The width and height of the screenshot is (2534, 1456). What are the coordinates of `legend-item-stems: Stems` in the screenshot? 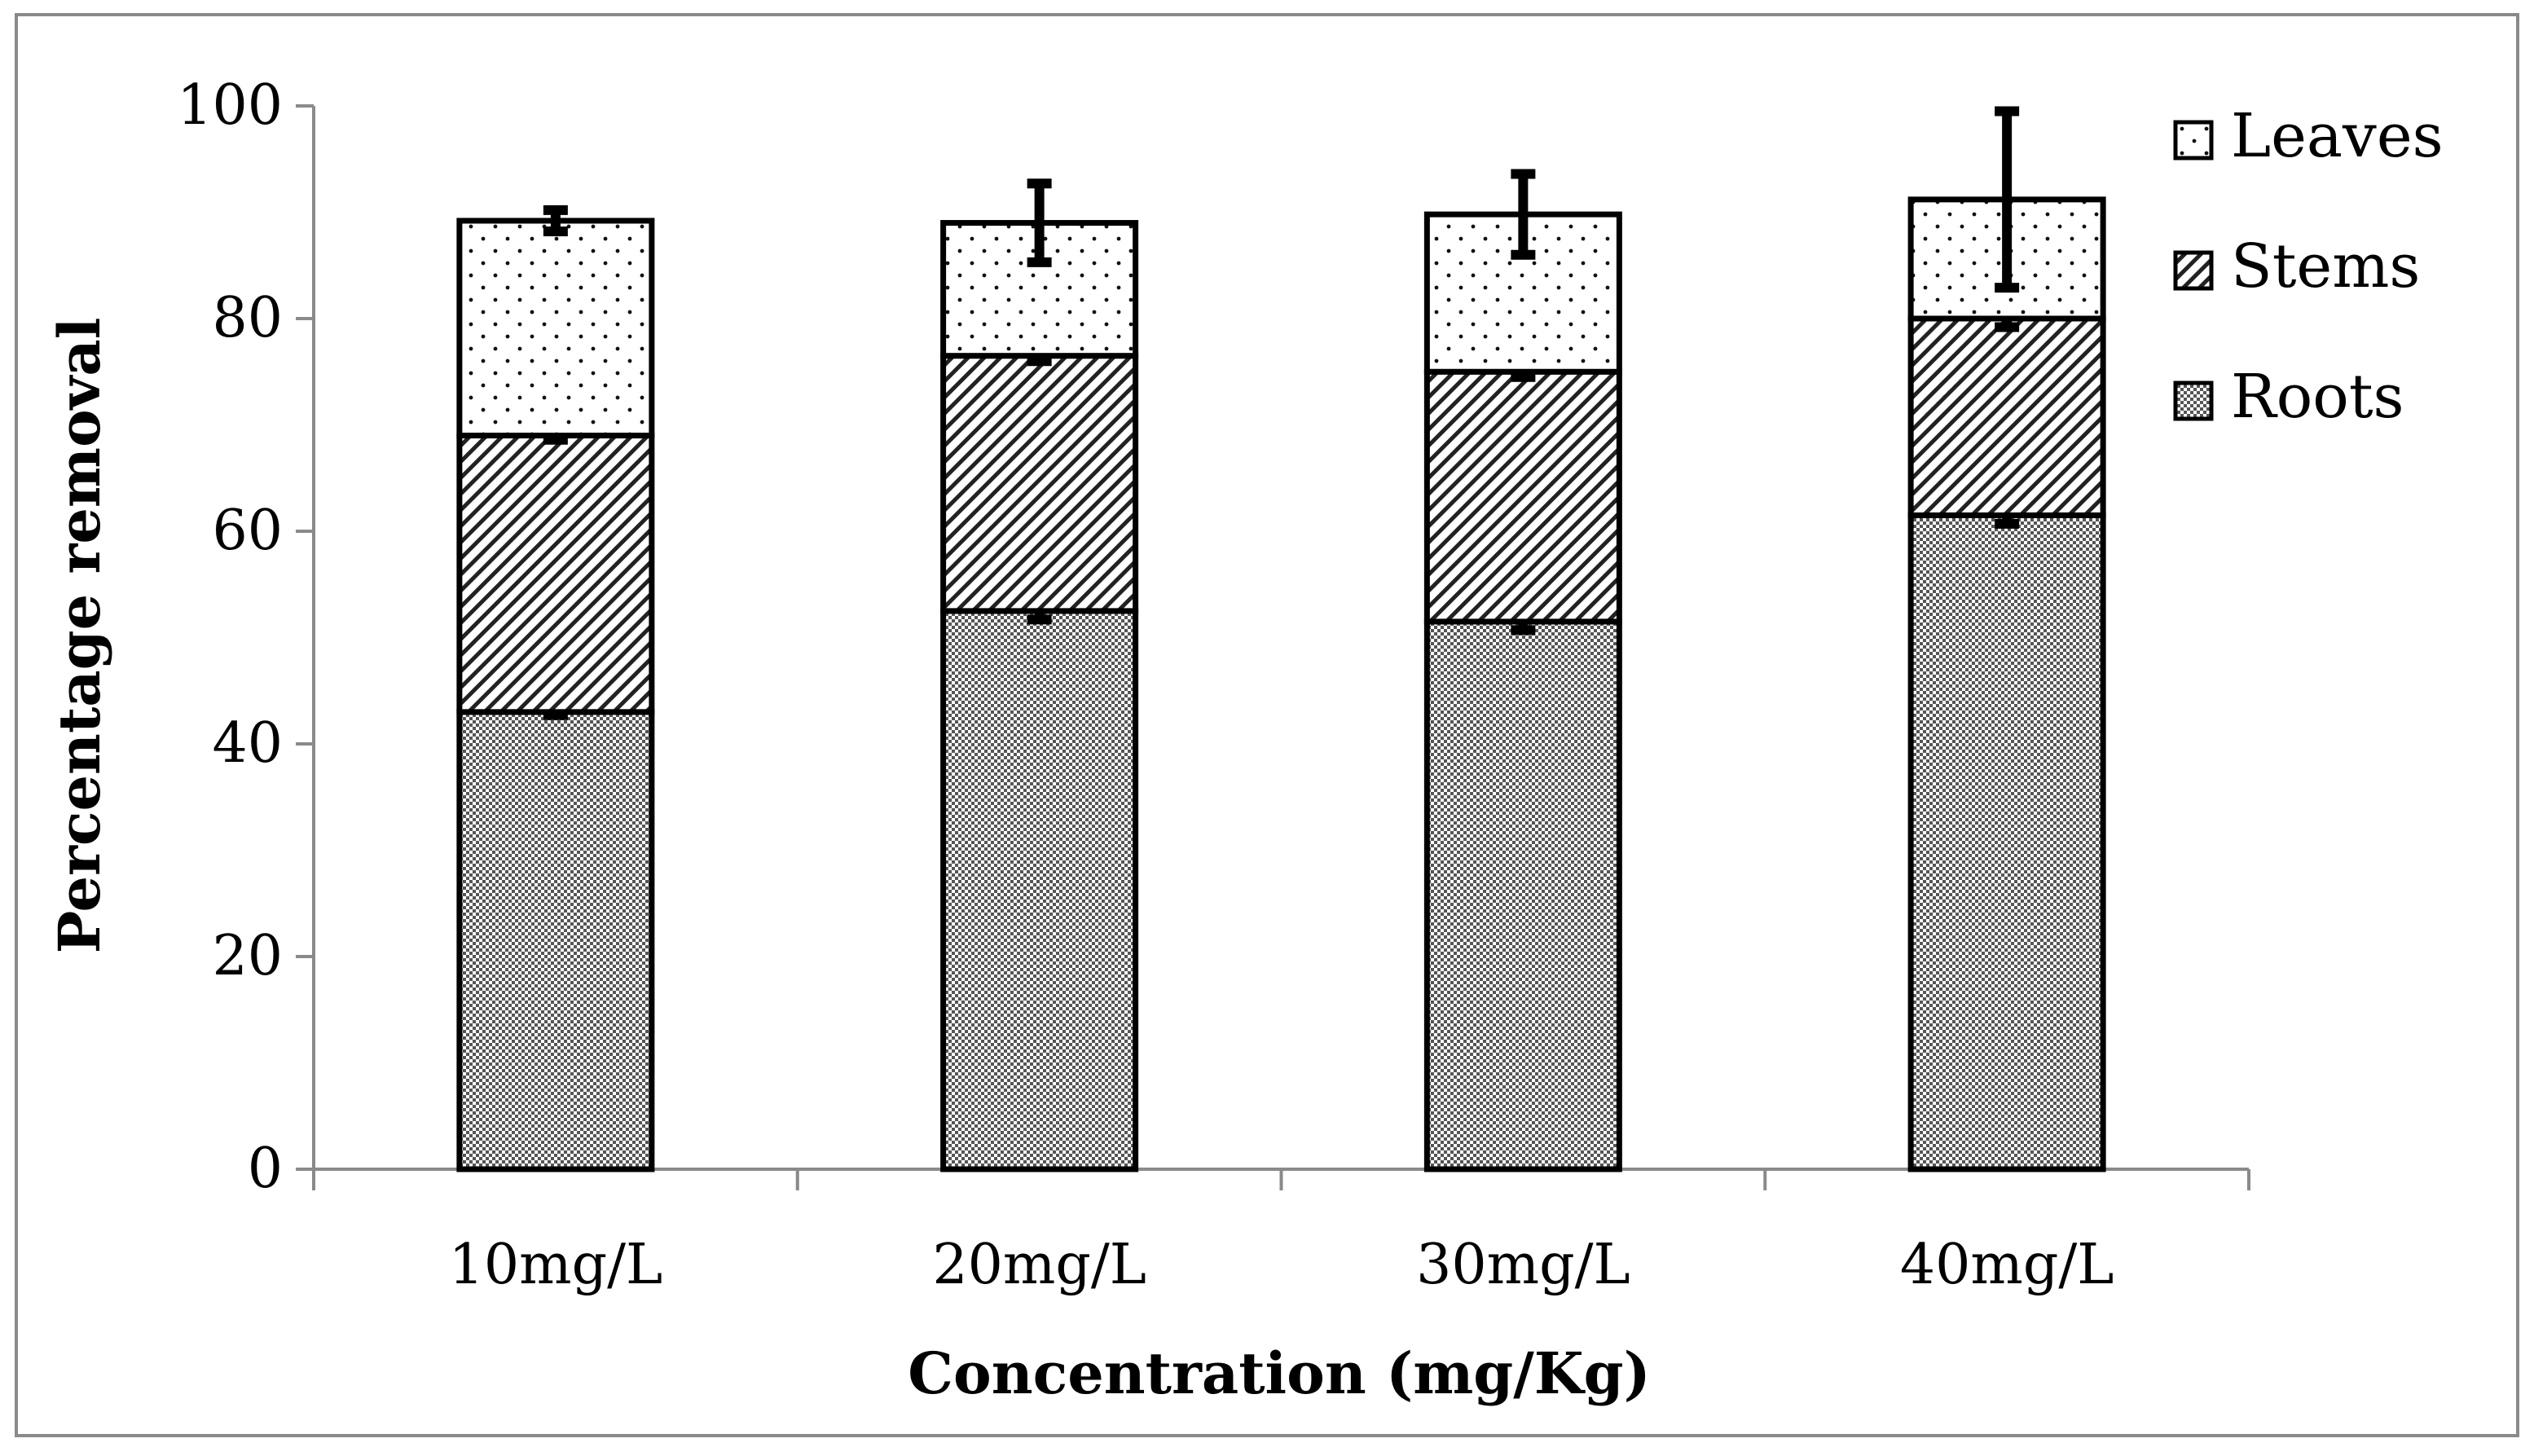 It's located at (2296, 266).